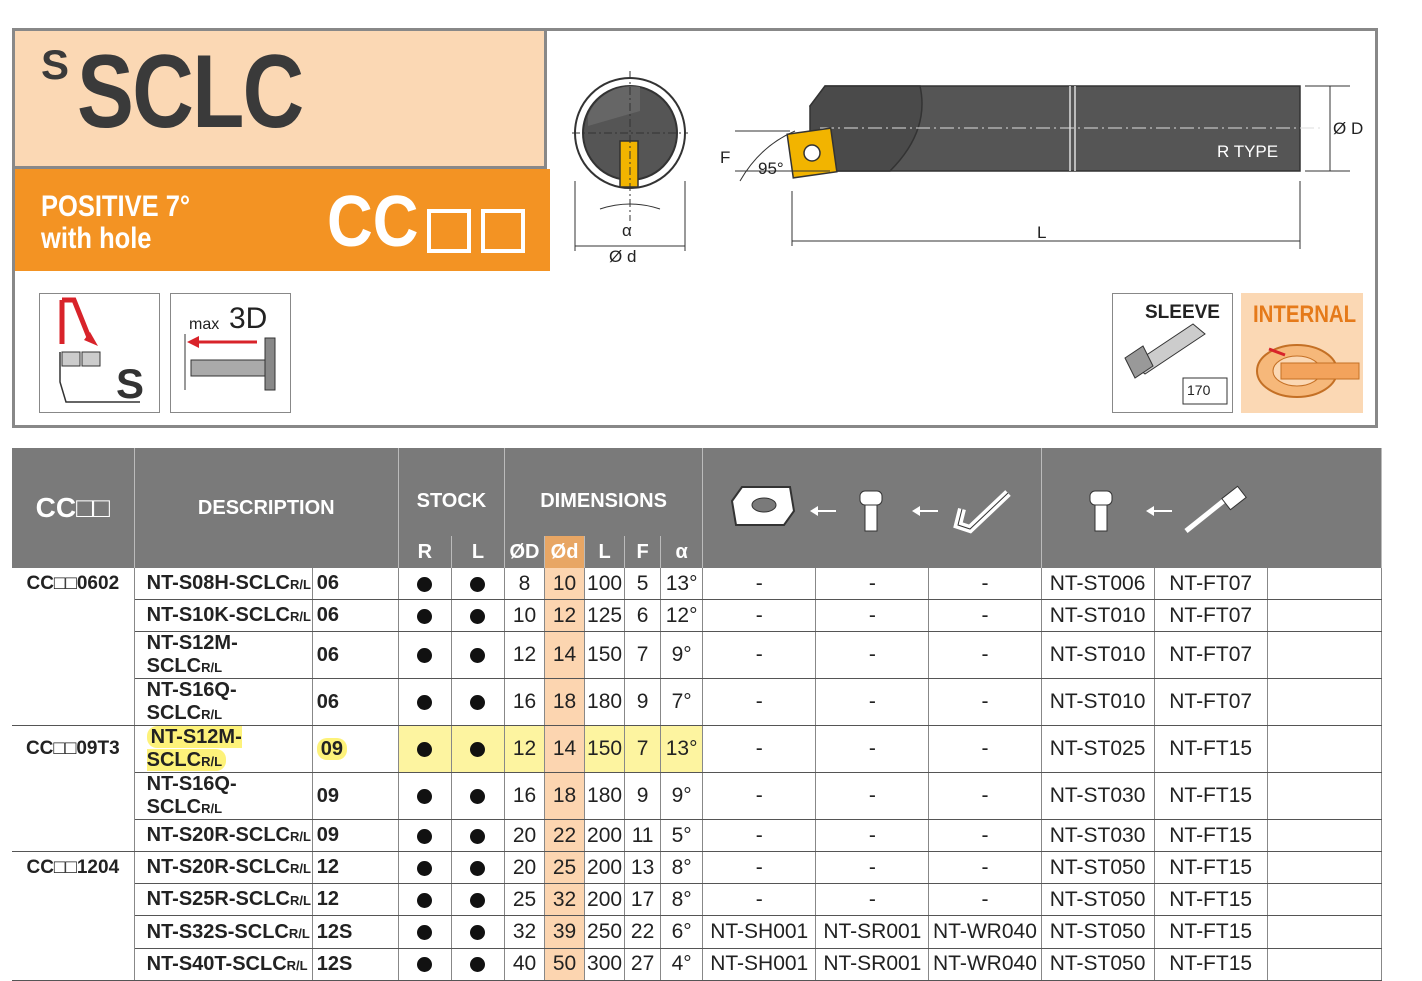  I want to click on sleeve-label: SLEEVE, so click(1182, 312).